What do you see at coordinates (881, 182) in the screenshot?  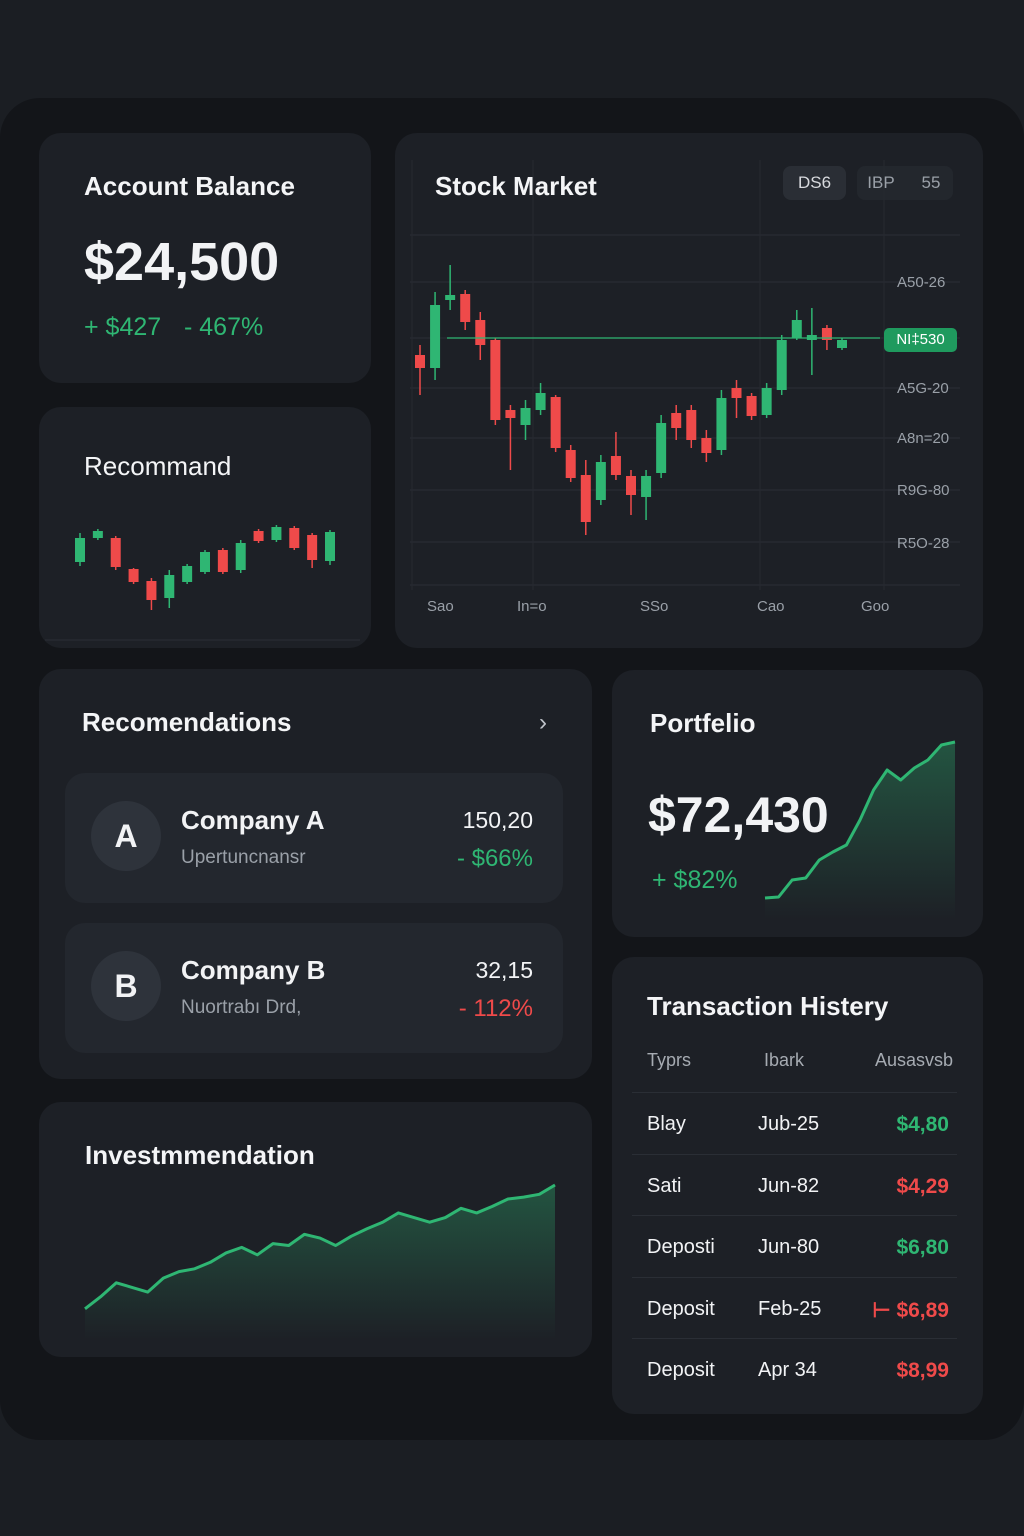 I see `pill-ibp: IBP` at bounding box center [881, 182].